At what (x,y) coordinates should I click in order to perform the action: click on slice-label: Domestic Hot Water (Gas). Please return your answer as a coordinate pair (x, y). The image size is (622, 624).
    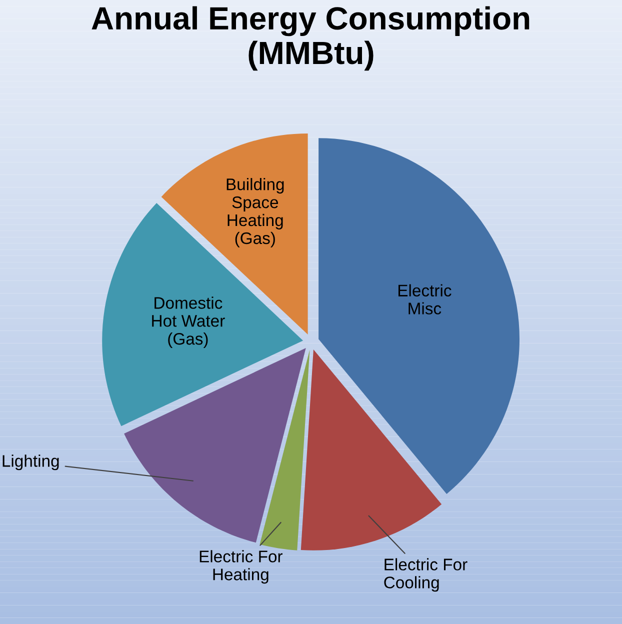
    Looking at the image, I should click on (188, 322).